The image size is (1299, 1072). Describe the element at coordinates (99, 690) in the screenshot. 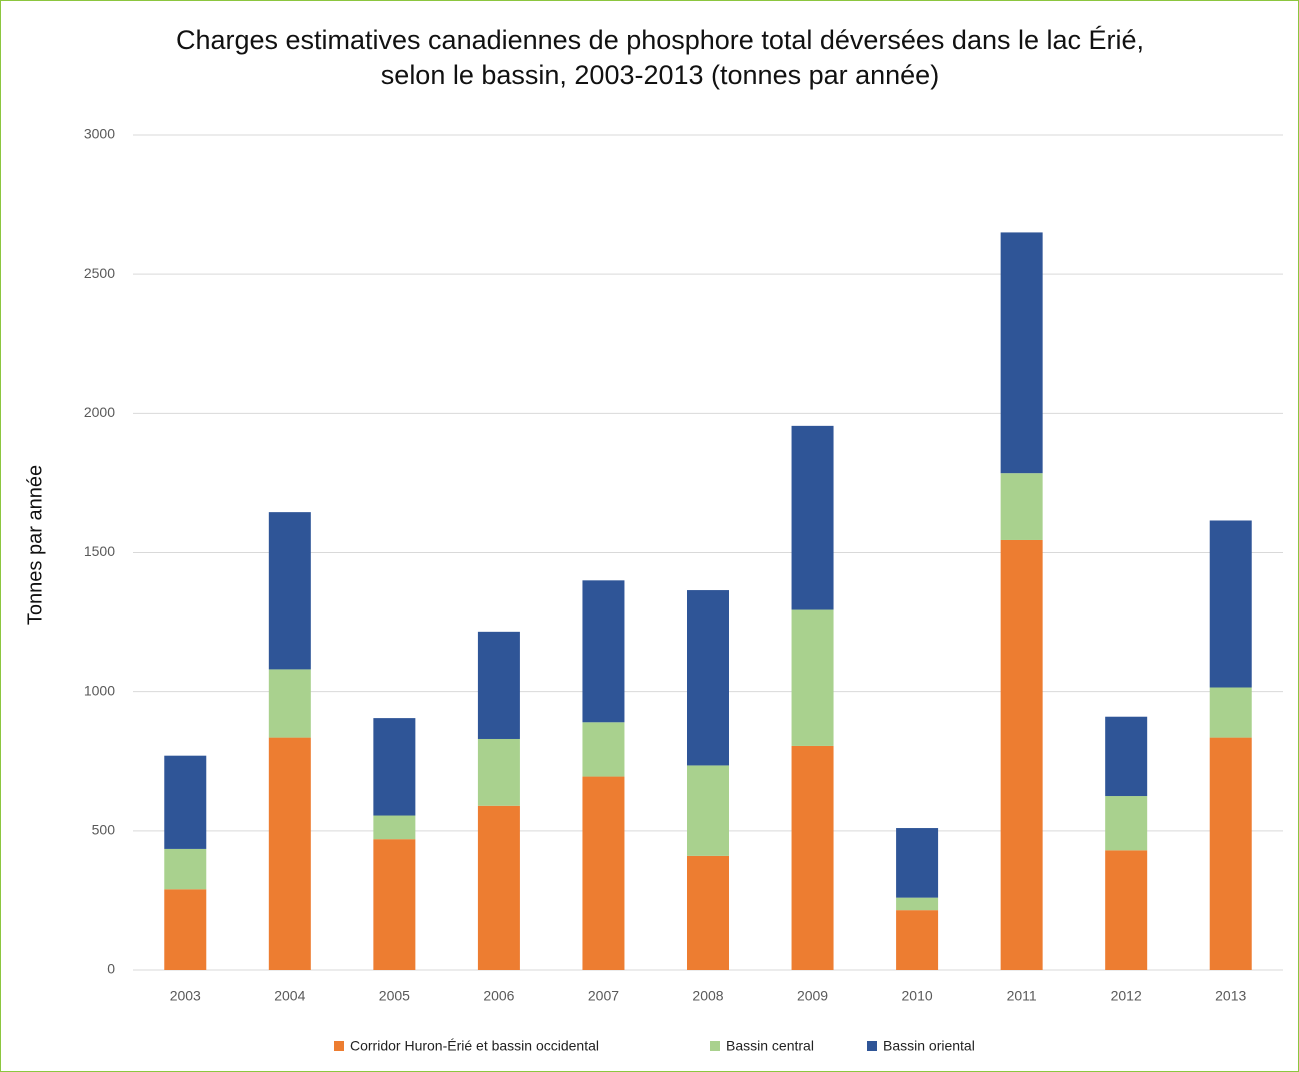

I see `y-tick-label: 1000` at that location.